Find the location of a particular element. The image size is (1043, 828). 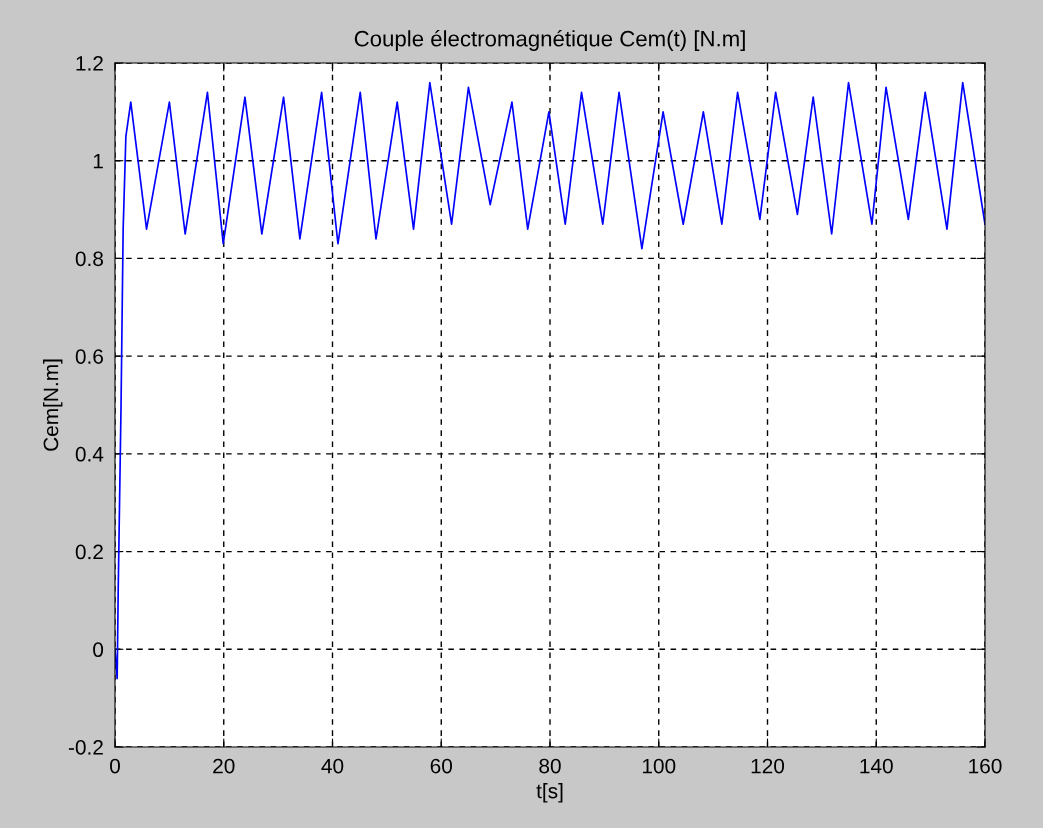

y-tick-label: 0.8 is located at coordinates (89, 259).